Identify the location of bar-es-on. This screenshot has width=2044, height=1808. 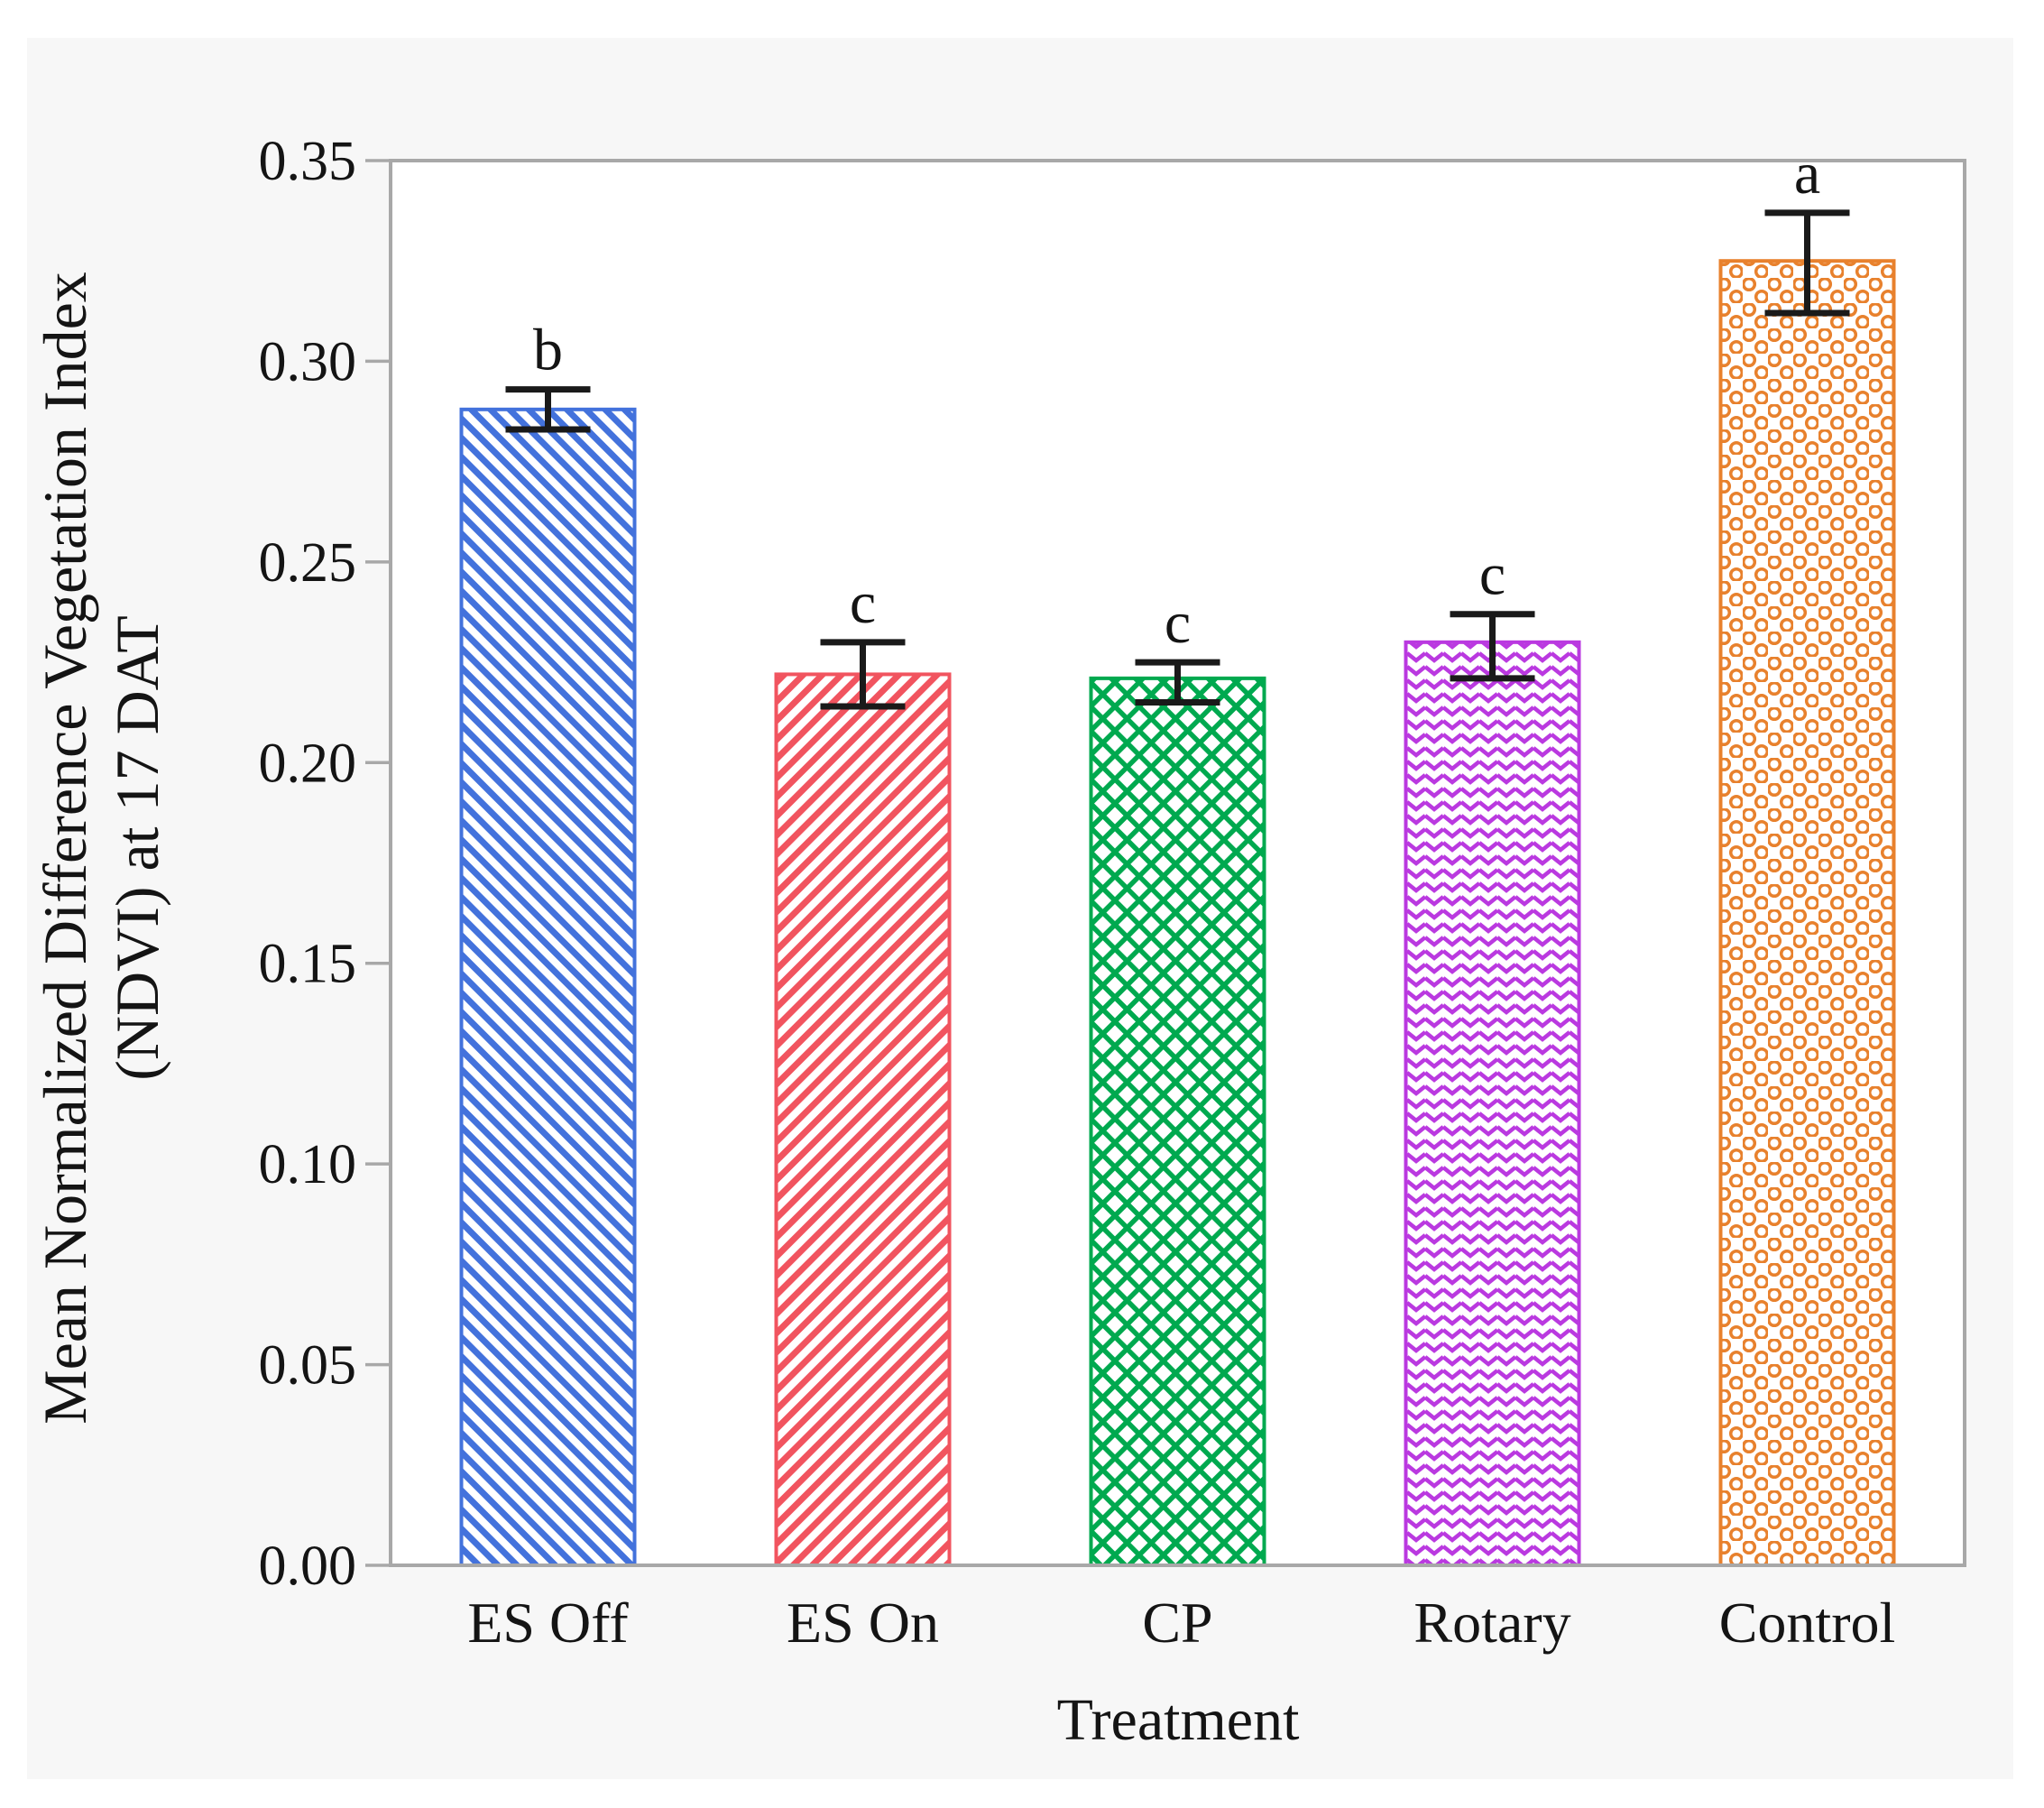
(863, 1119).